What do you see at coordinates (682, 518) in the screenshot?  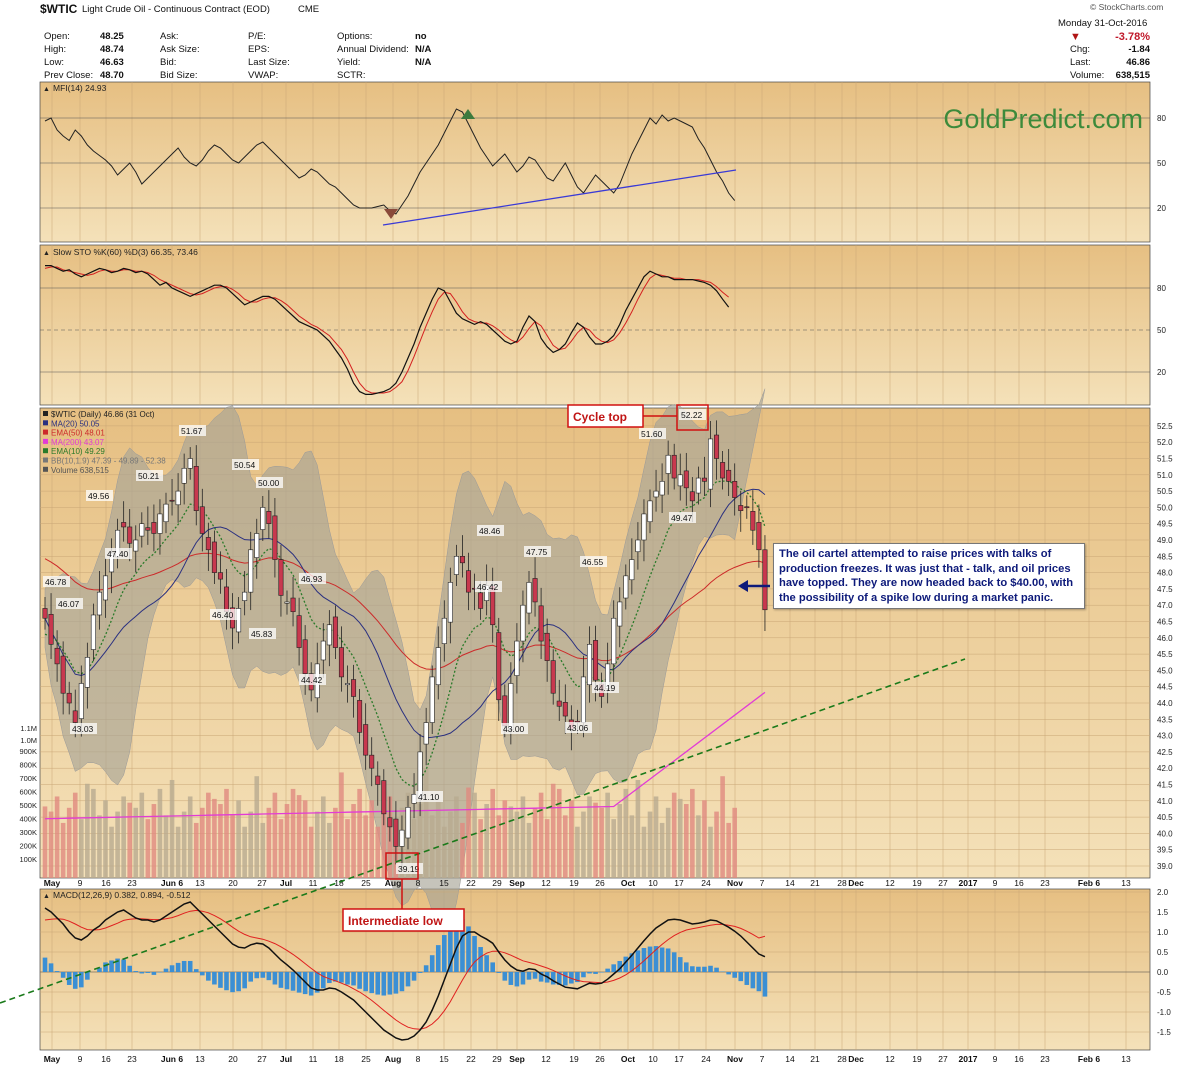 I see `price-label: 49.47` at bounding box center [682, 518].